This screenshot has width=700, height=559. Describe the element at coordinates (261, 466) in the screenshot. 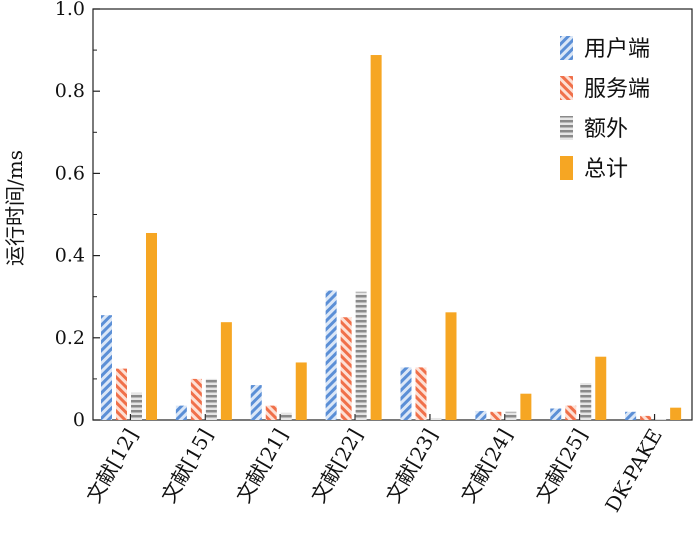

I see `x-category-label: 文献[21]` at that location.